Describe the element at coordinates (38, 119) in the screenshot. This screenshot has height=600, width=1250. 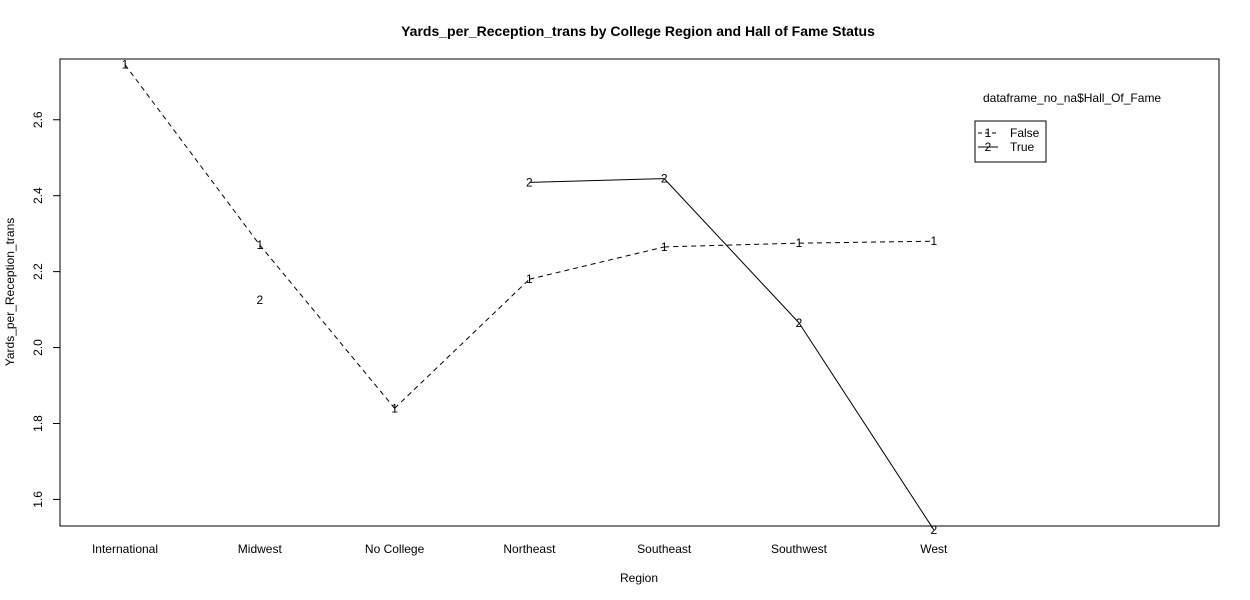
I see `y-tick-label: 2.6` at that location.